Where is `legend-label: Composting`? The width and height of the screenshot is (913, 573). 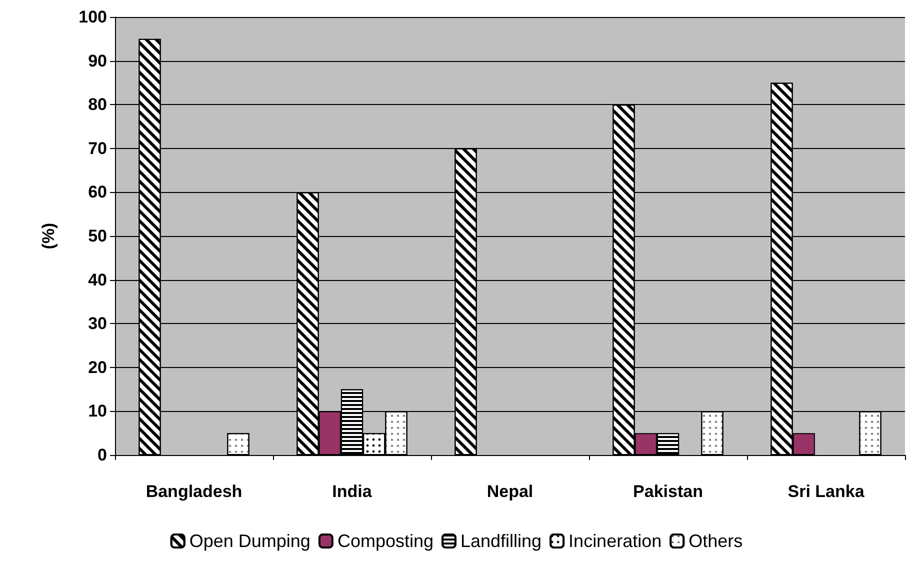
legend-label: Composting is located at coordinates (385, 541).